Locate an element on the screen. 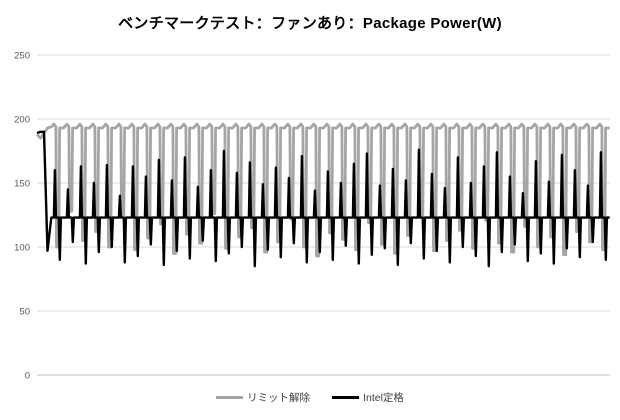 The width and height of the screenshot is (620, 420). legend-item-intel-rated: Intel定格 is located at coordinates (368, 397).